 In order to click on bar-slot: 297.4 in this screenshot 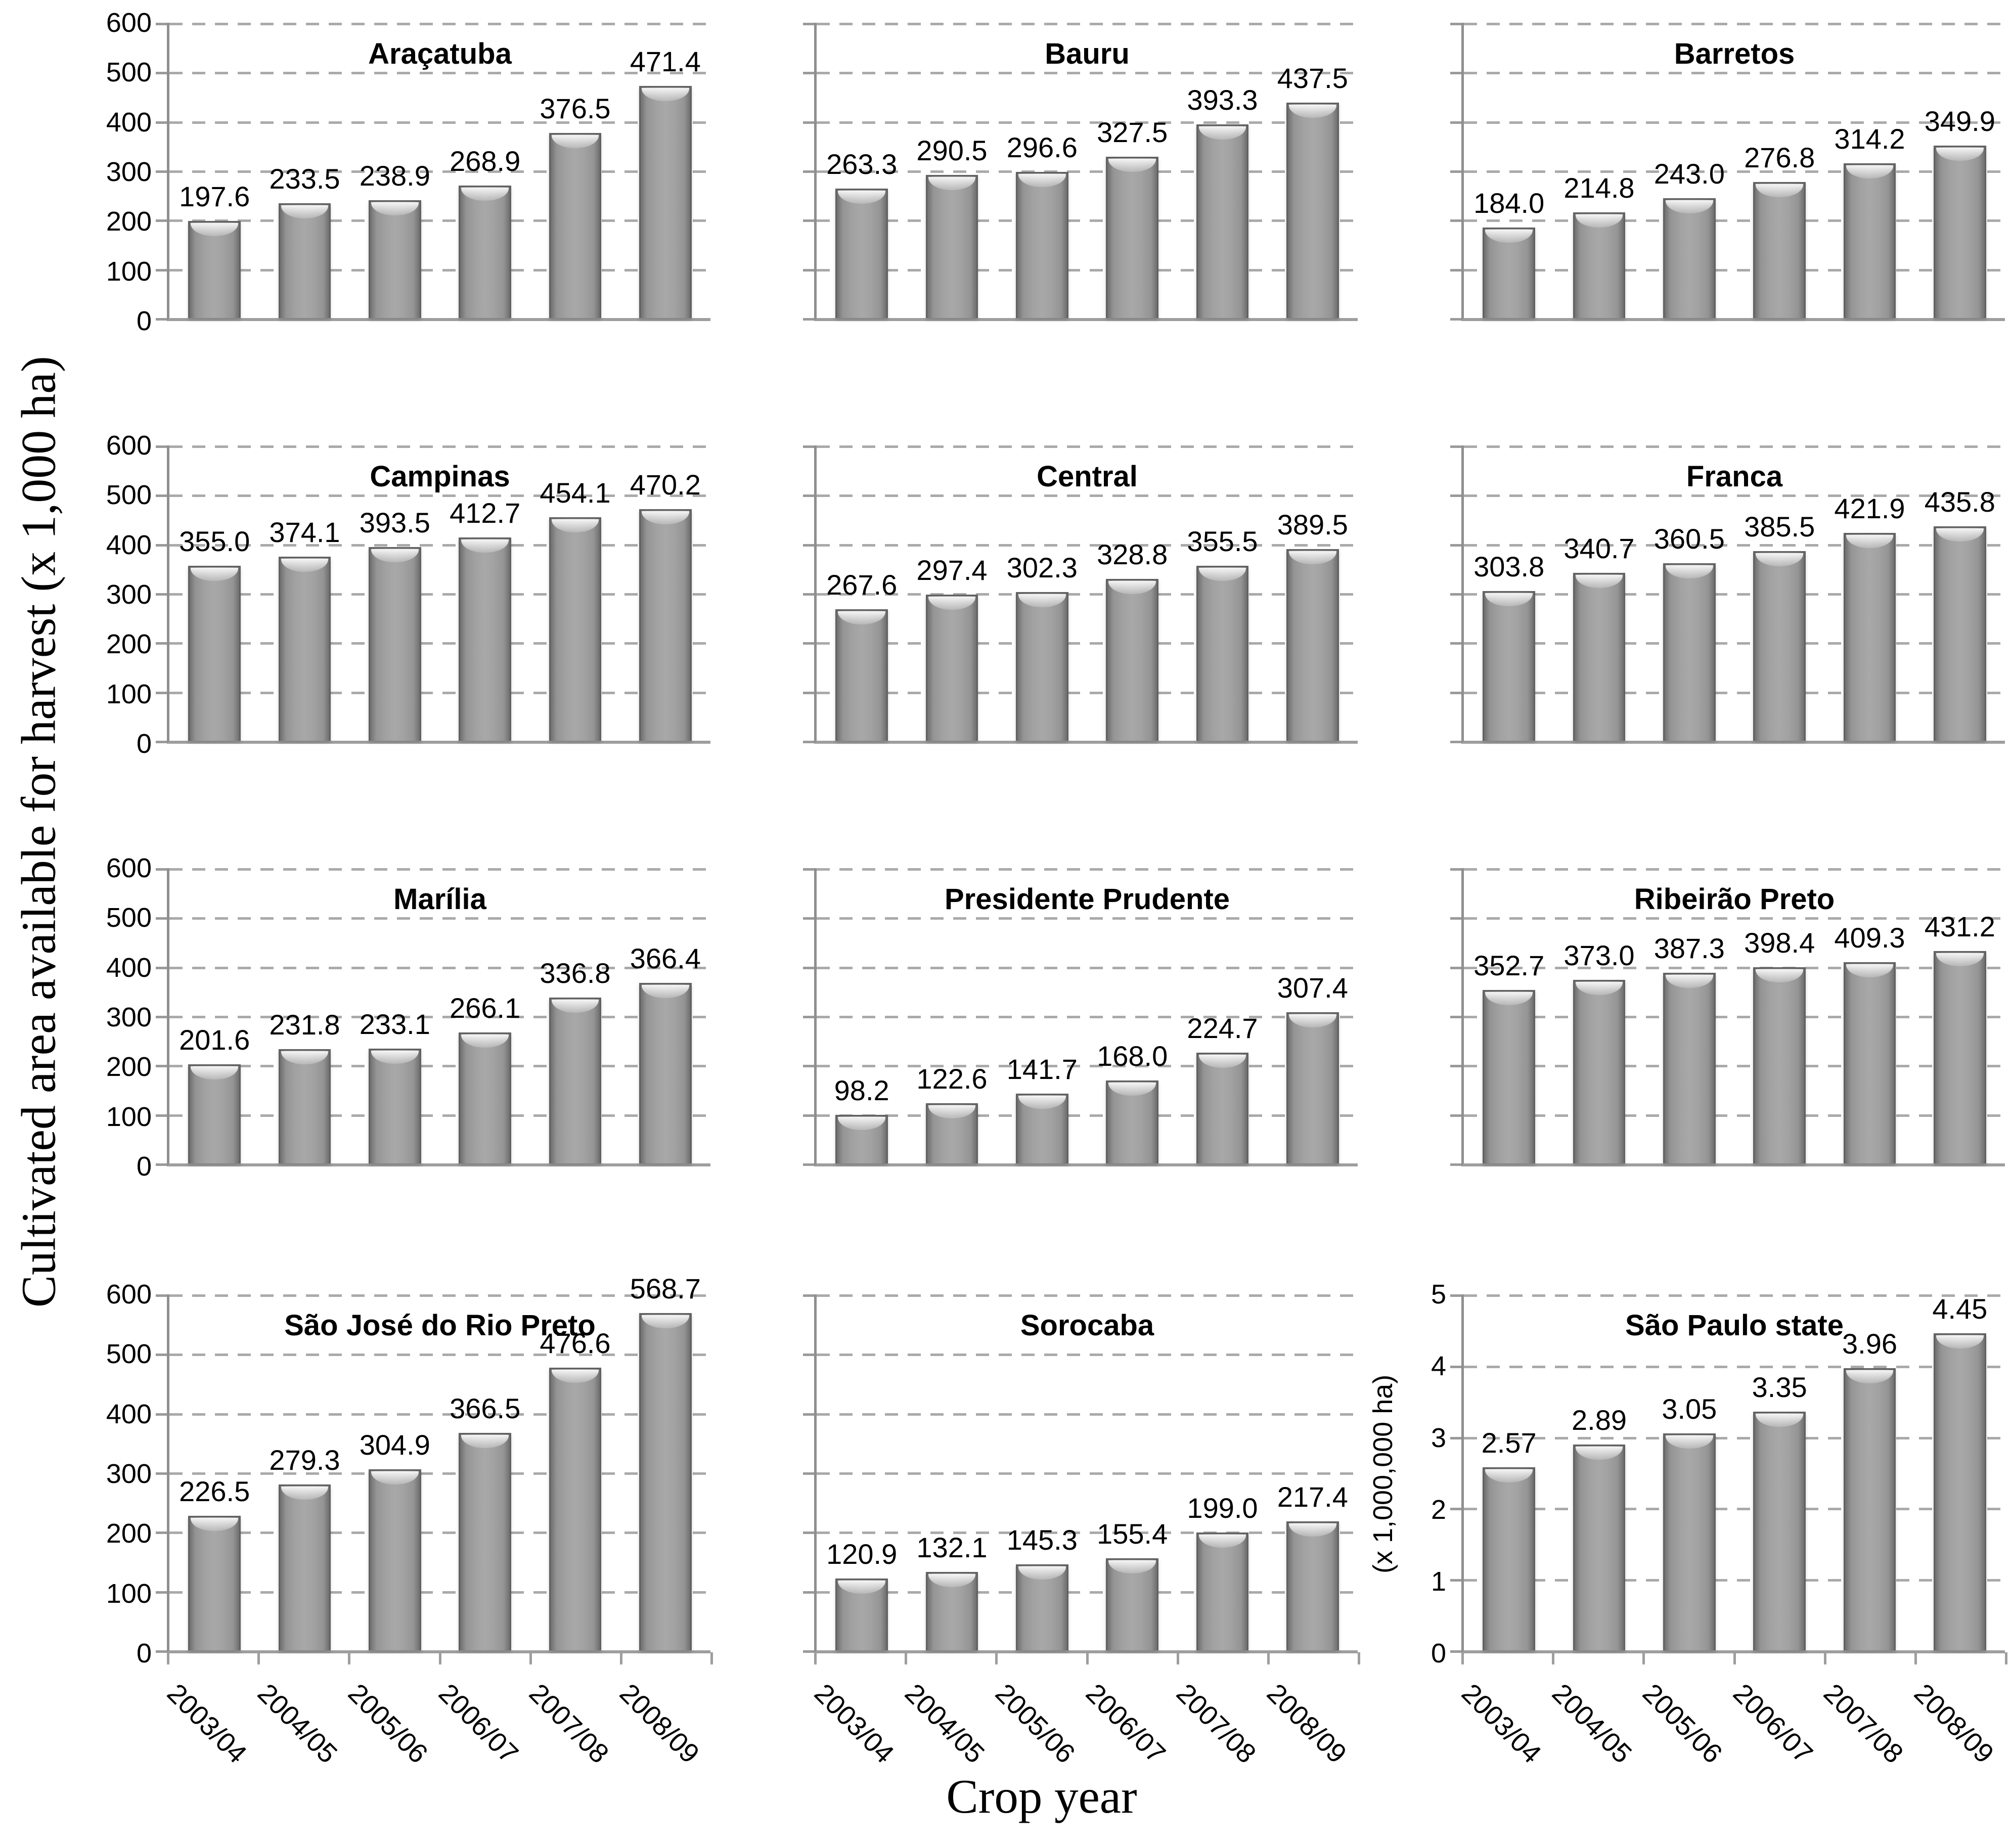, I will do `click(952, 593)`.